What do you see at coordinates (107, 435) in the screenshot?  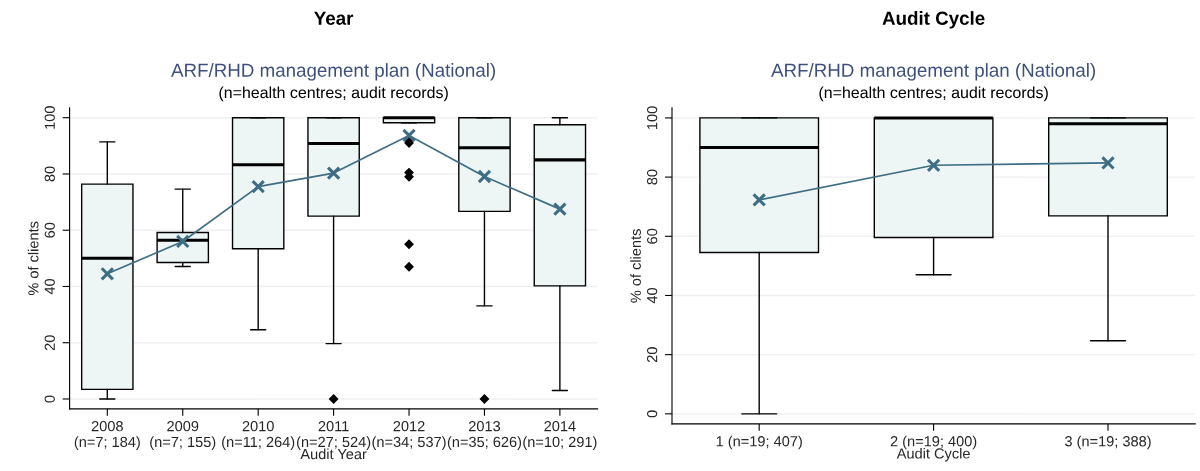 I see `x-tick-label: 2008 (n=7; 184)` at bounding box center [107, 435].